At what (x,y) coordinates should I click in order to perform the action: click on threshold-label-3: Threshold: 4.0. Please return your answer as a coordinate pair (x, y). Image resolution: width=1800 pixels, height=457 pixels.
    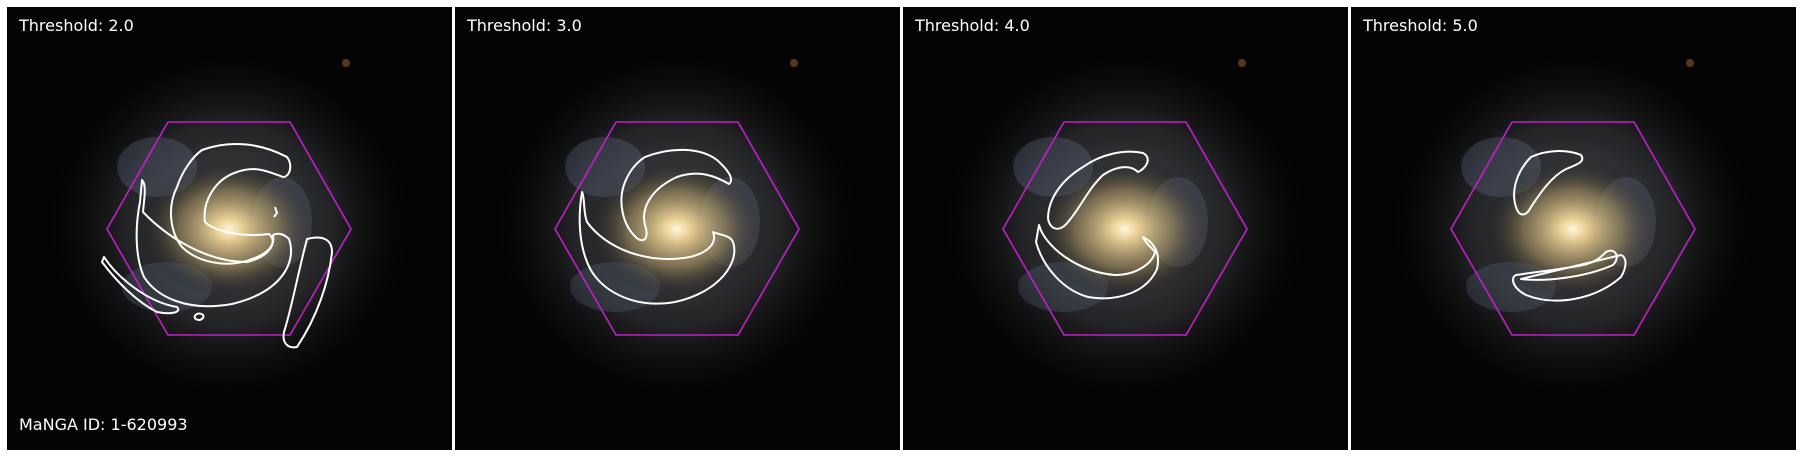
    Looking at the image, I should click on (972, 25).